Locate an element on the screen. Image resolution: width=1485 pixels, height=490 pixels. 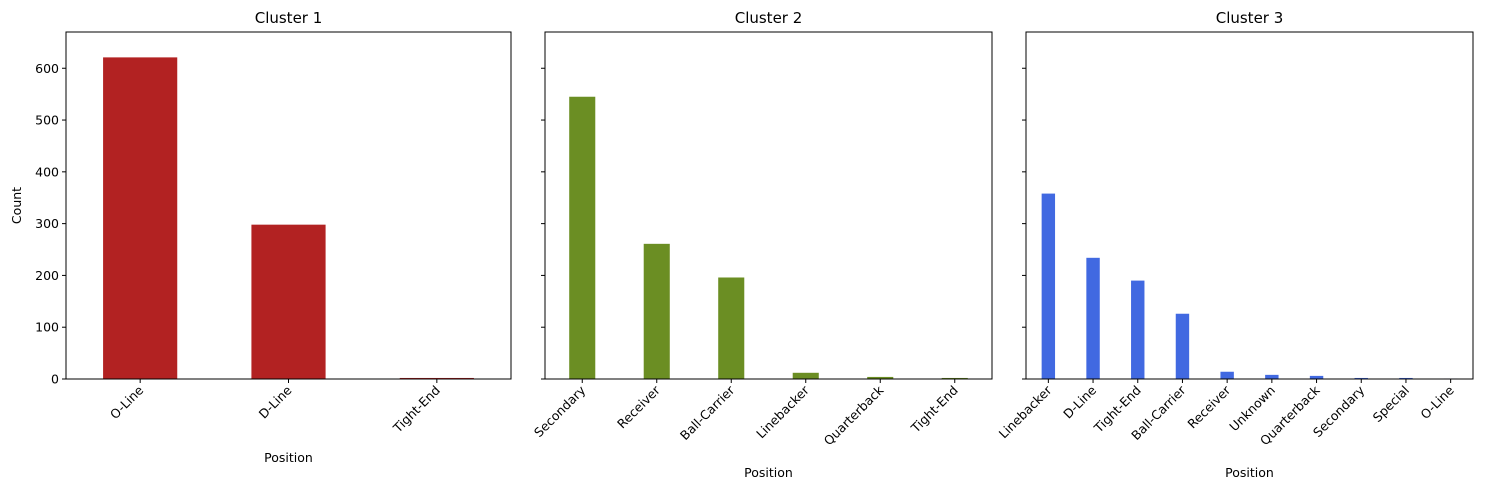
y-tick-label: 500 is located at coordinates (47, 120).